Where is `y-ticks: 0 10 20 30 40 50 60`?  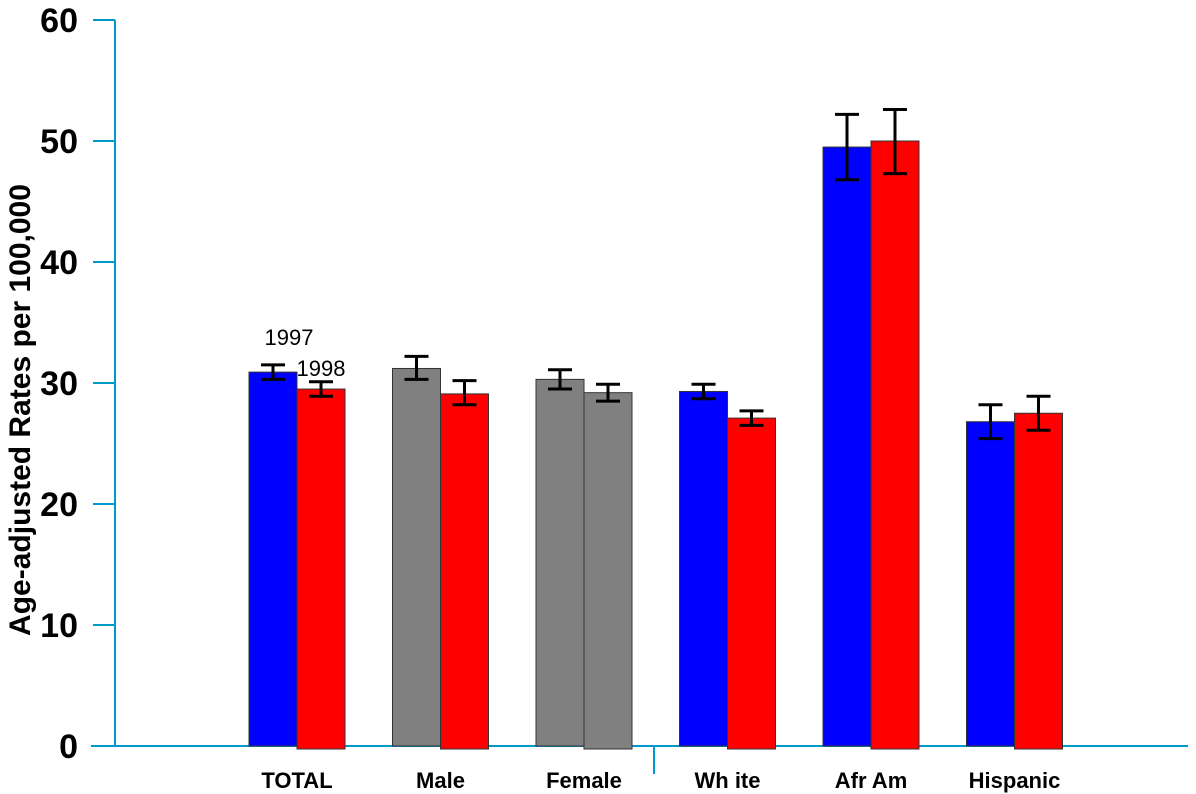 y-ticks: 0 10 20 30 40 50 60 is located at coordinates (77, 384).